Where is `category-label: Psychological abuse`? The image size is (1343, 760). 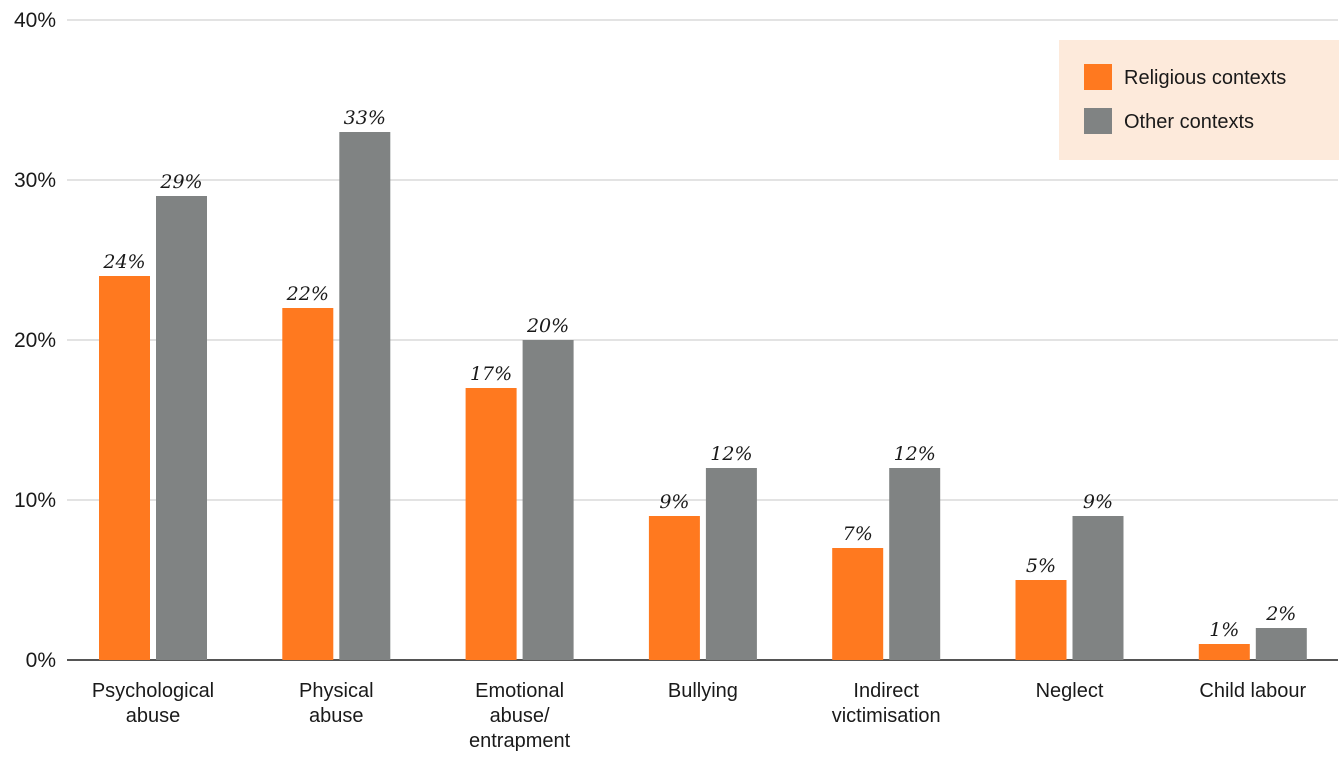 category-label: Psychological abuse is located at coordinates (153, 703).